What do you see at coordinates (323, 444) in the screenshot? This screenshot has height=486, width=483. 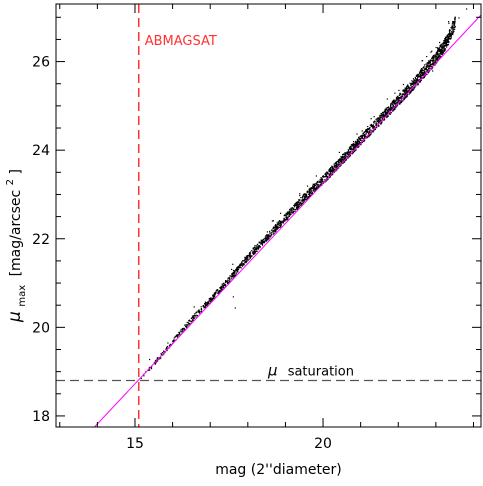 I see `x-tick-label: 20` at bounding box center [323, 444].